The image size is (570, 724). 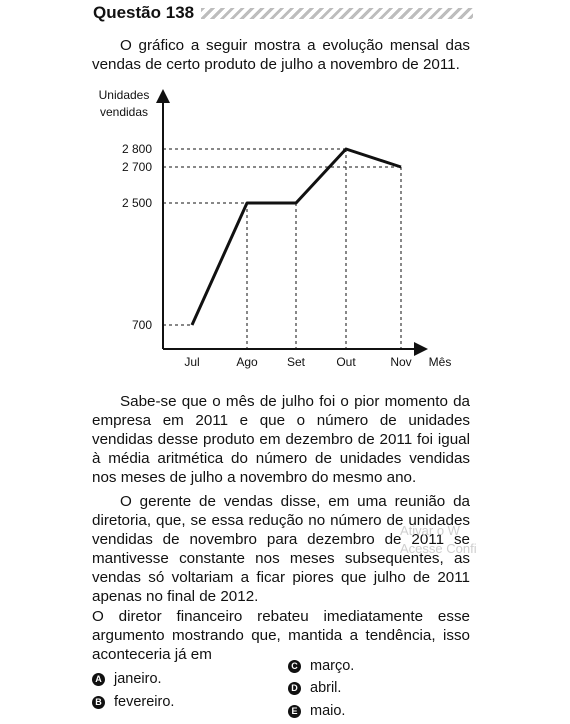 I want to click on y-tick-label: 2 800, so click(x=137, y=149).